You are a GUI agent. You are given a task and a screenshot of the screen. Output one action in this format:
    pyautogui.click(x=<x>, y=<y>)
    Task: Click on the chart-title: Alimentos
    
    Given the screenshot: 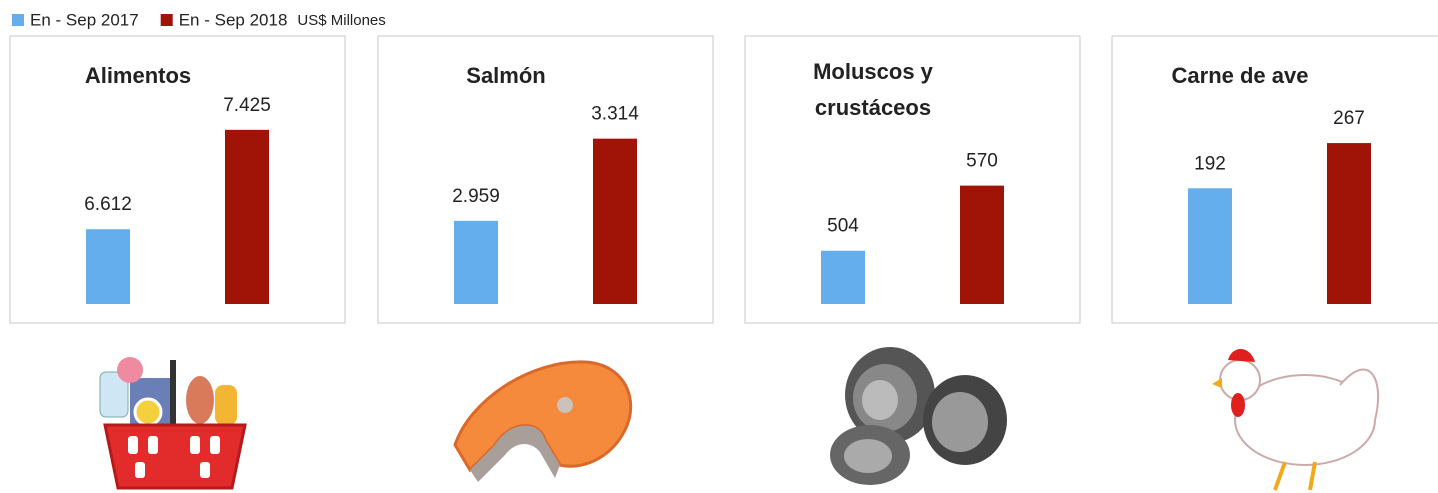 What is the action you would take?
    pyautogui.click(x=138, y=75)
    